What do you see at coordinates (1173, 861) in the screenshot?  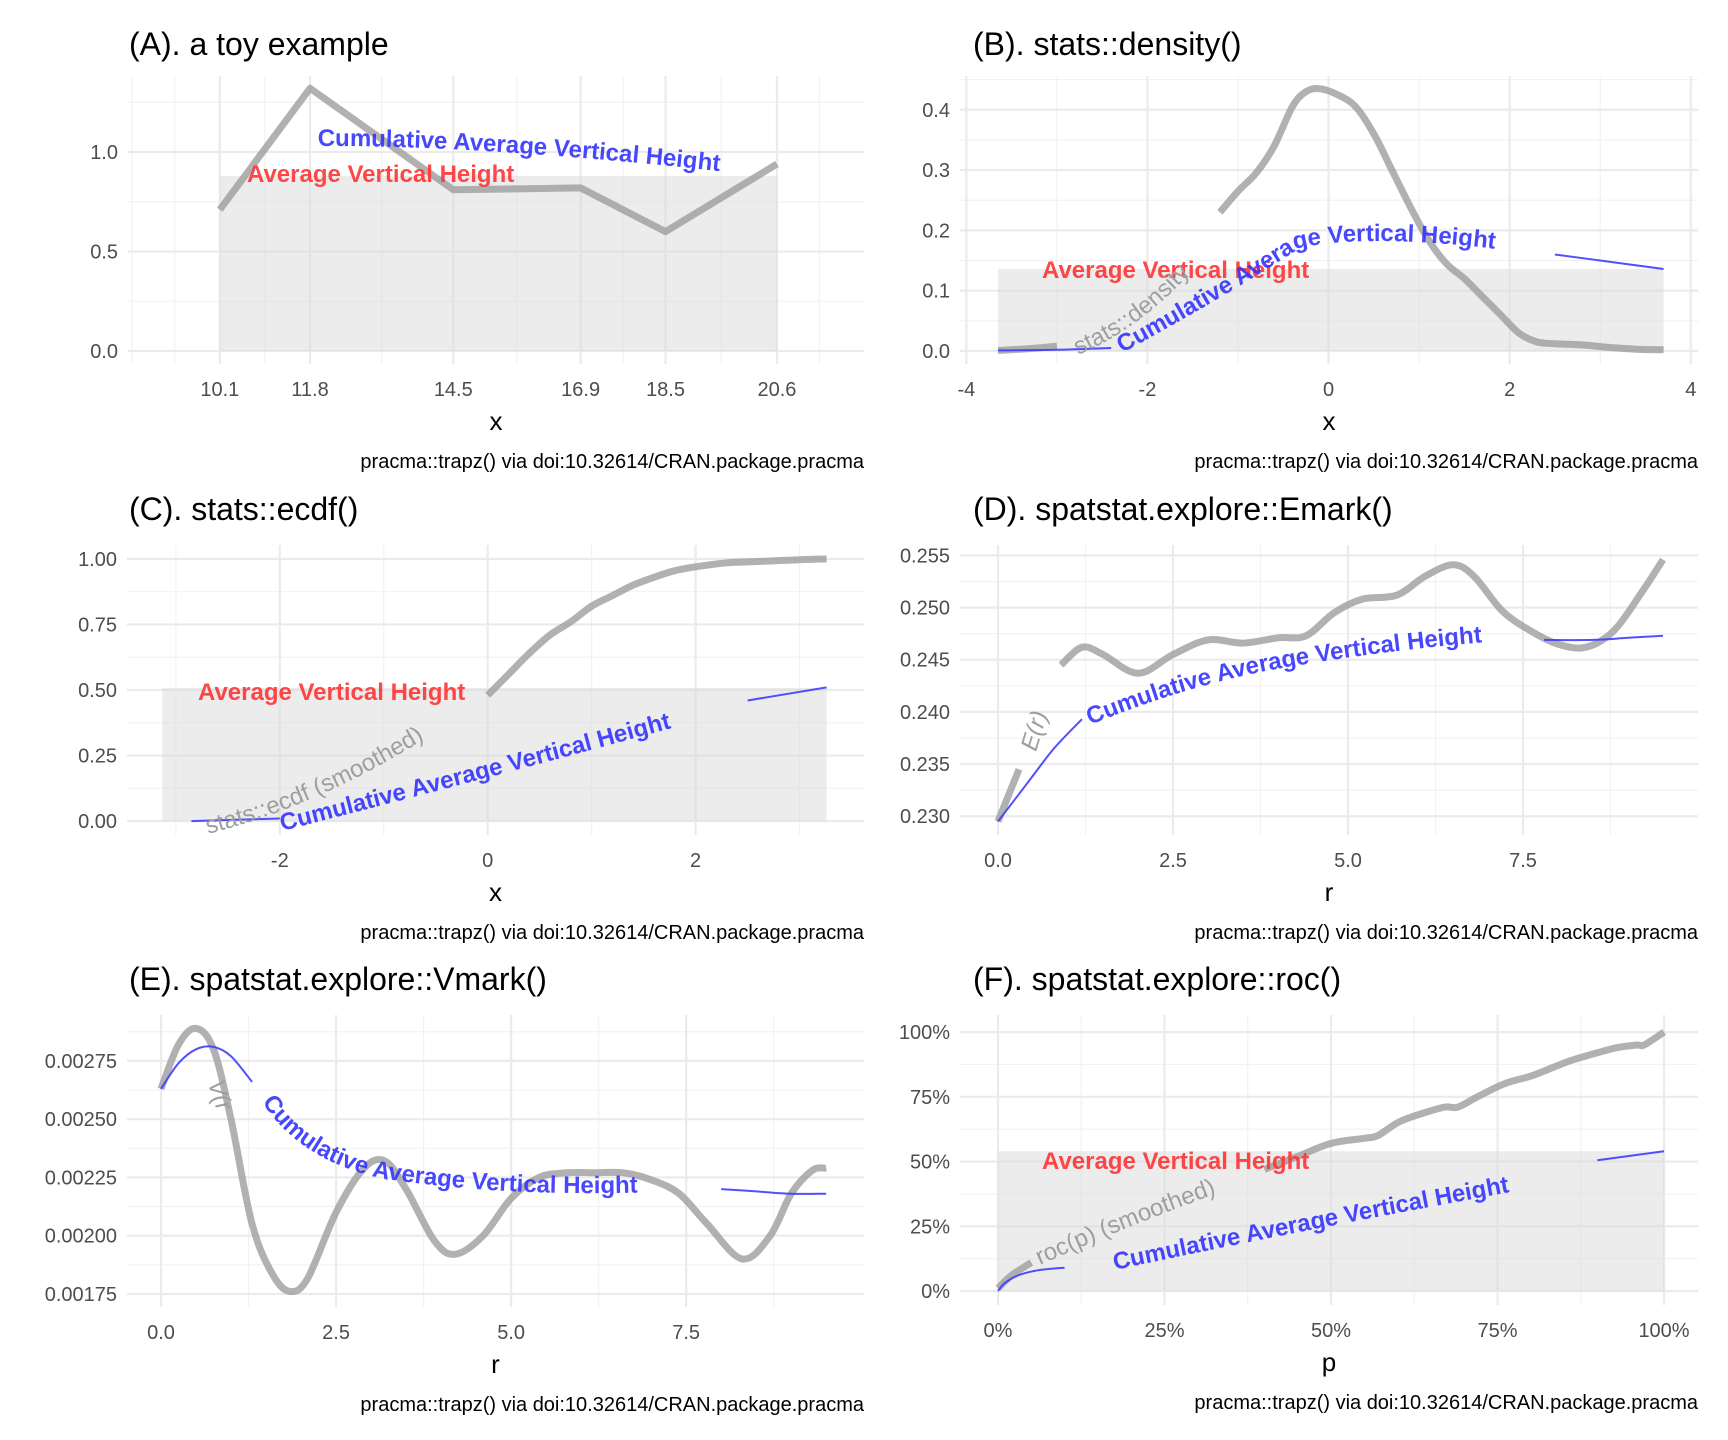 I see `x-tick-label: 2.5` at bounding box center [1173, 861].